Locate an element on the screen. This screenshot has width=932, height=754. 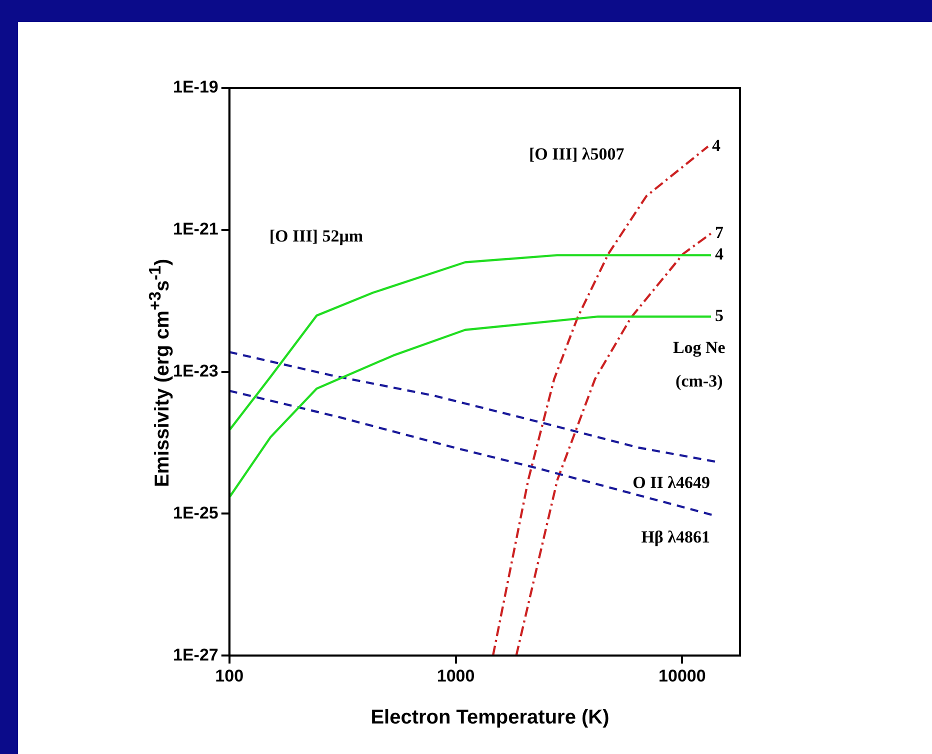
y-tick-label: 1E-21 is located at coordinates (195, 229).